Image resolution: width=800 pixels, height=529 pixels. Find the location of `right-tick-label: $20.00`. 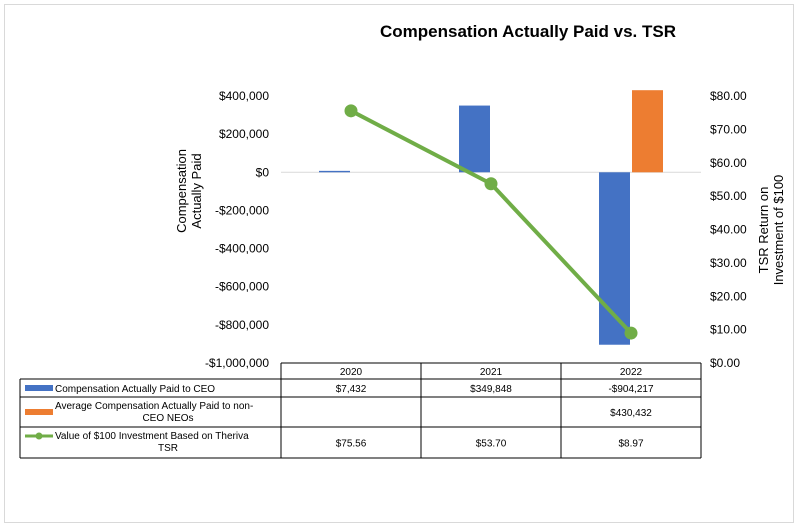

right-tick-label: $20.00 is located at coordinates (728, 296).